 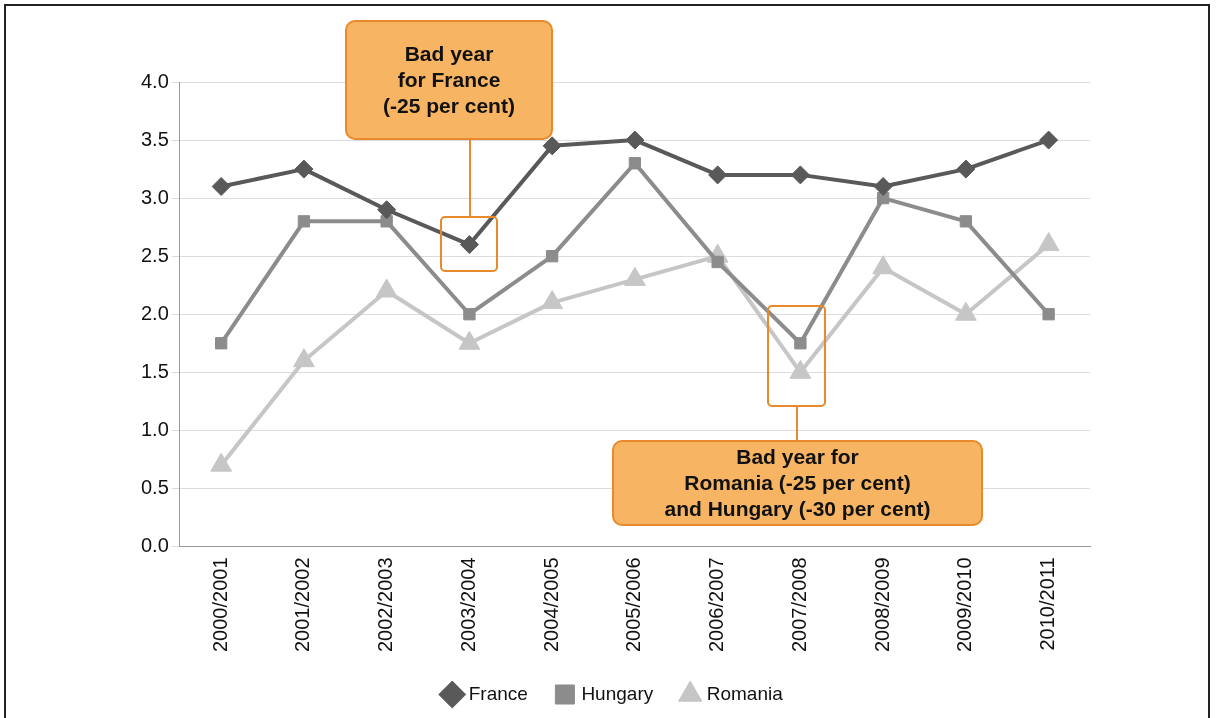 What do you see at coordinates (550, 605) in the screenshot?
I see `x-tick-label: 2004/2005` at bounding box center [550, 605].